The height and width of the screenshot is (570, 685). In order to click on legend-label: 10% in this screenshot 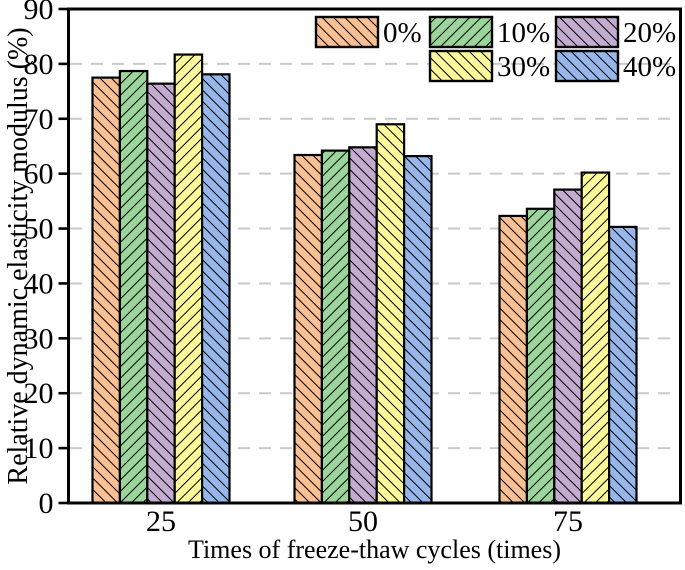, I will do `click(523, 33)`.